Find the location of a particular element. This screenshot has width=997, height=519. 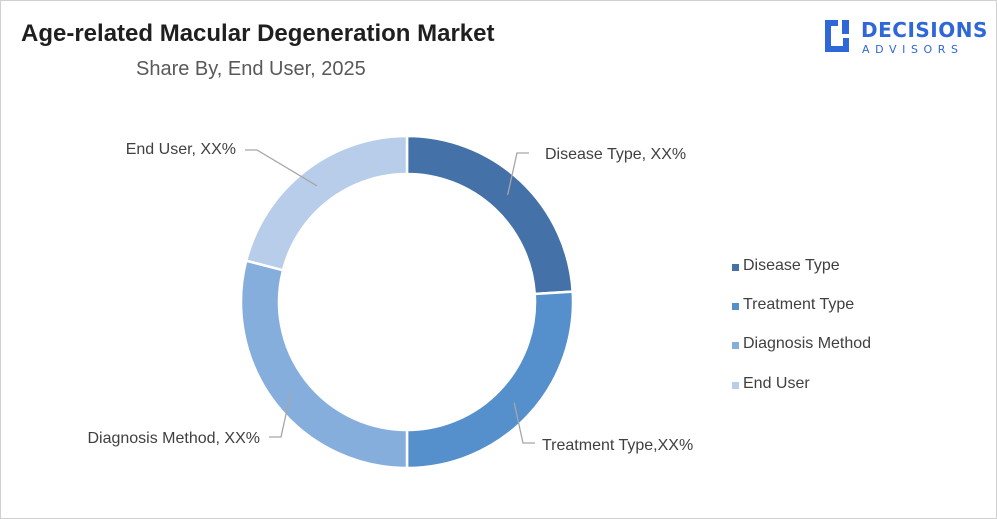

legend-label: Treatment Type is located at coordinates (799, 305).